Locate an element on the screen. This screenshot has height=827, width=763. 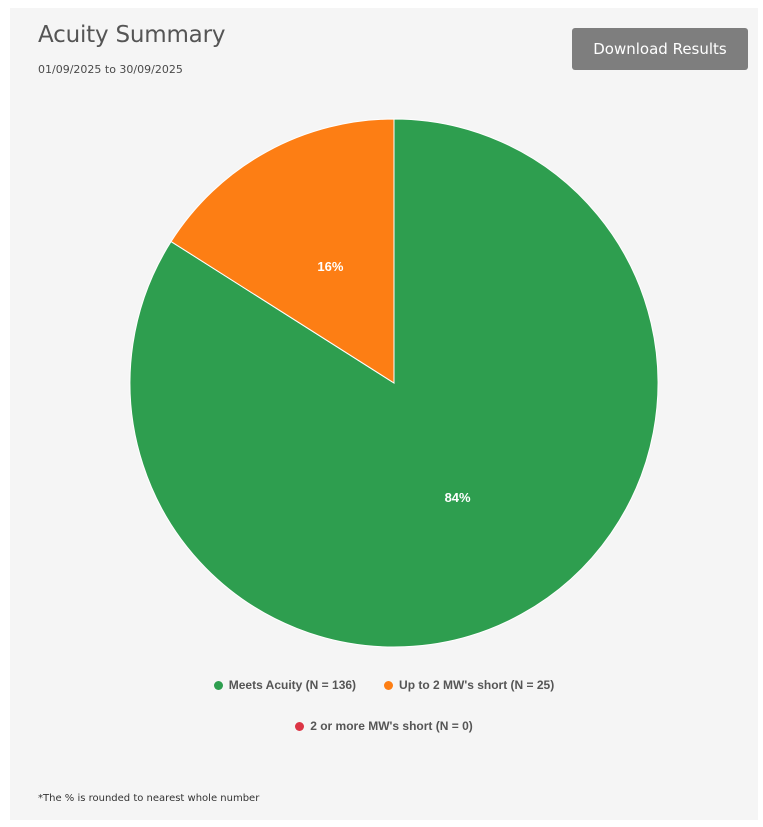
legend-dot-meets-acuity is located at coordinates (218, 685).